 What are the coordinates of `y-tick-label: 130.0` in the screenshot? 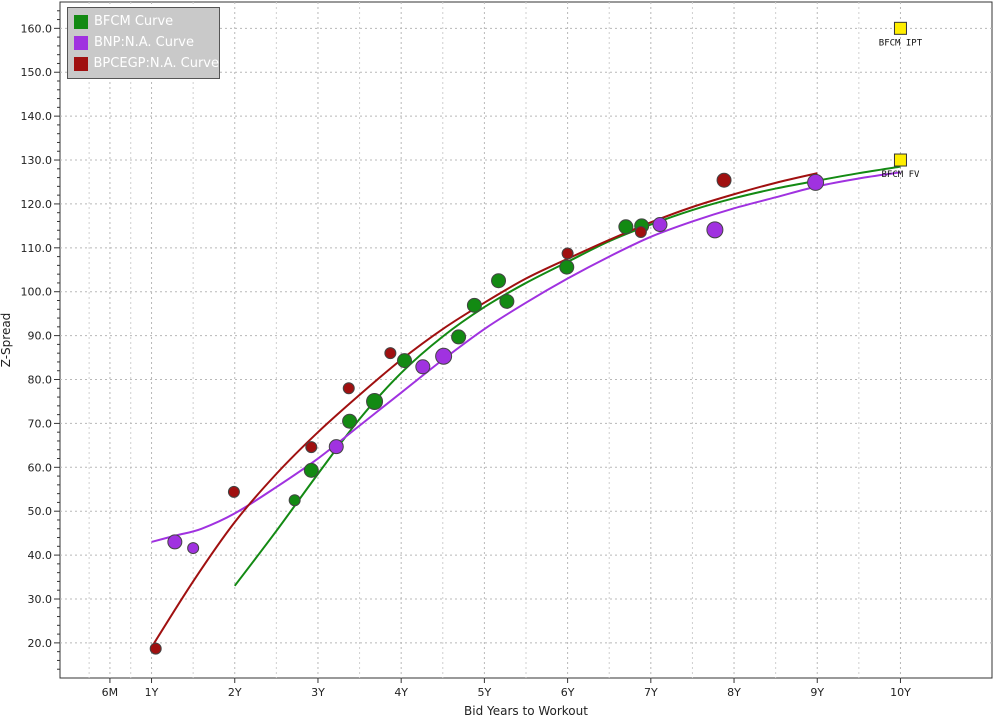 It's located at (37, 160).